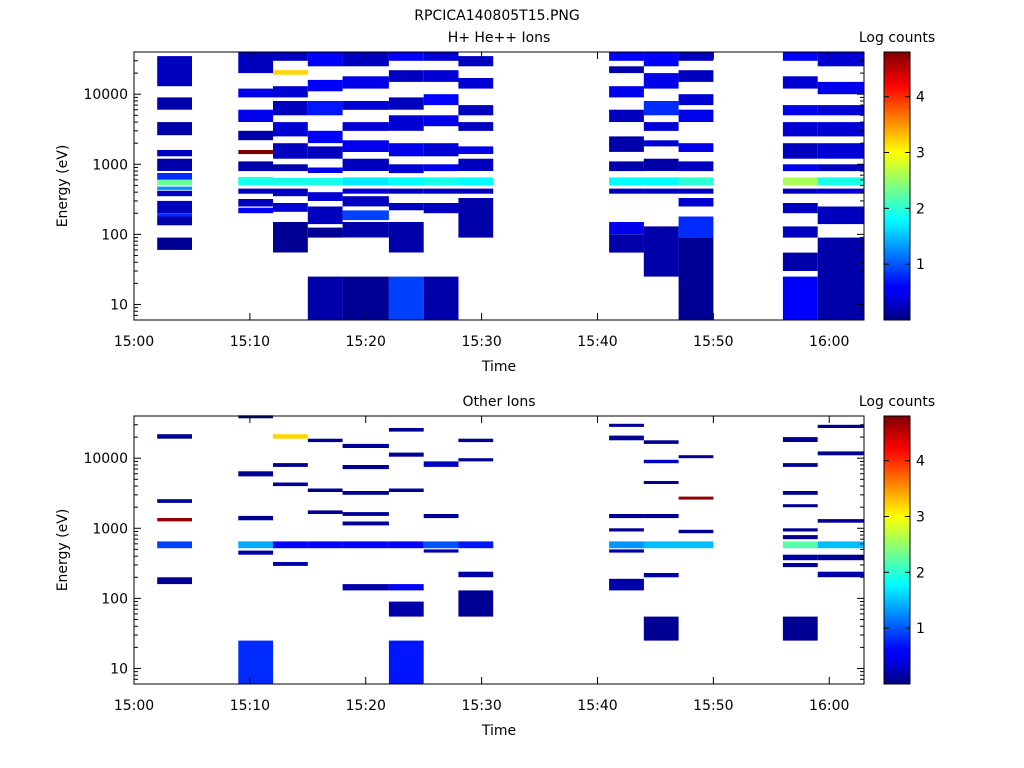  Describe the element at coordinates (114, 235) in the screenshot. I see `y-tick-label: 100` at that location.